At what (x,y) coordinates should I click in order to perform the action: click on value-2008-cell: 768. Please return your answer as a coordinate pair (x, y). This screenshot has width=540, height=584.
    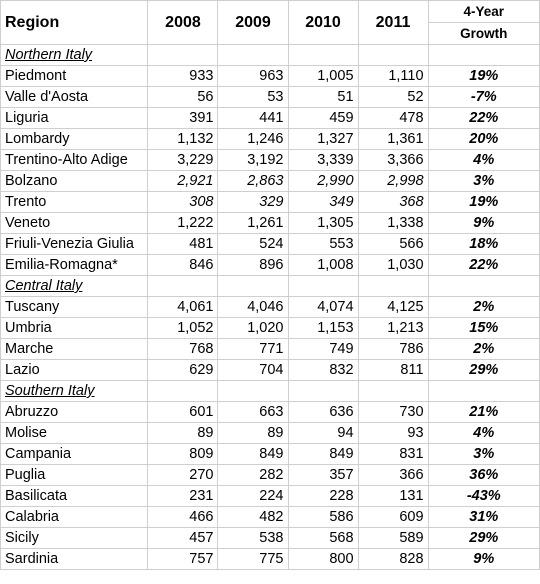
    Looking at the image, I should click on (183, 349).